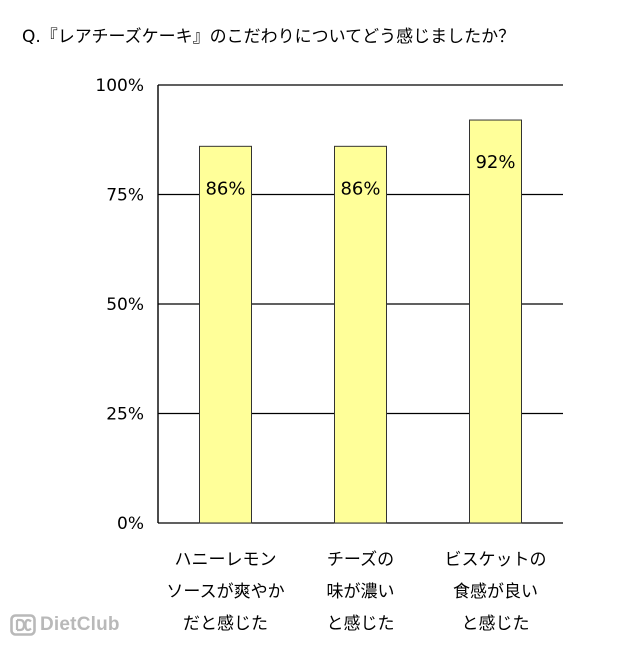  I want to click on x-category-label-line: ビスケットの, so click(496, 560).